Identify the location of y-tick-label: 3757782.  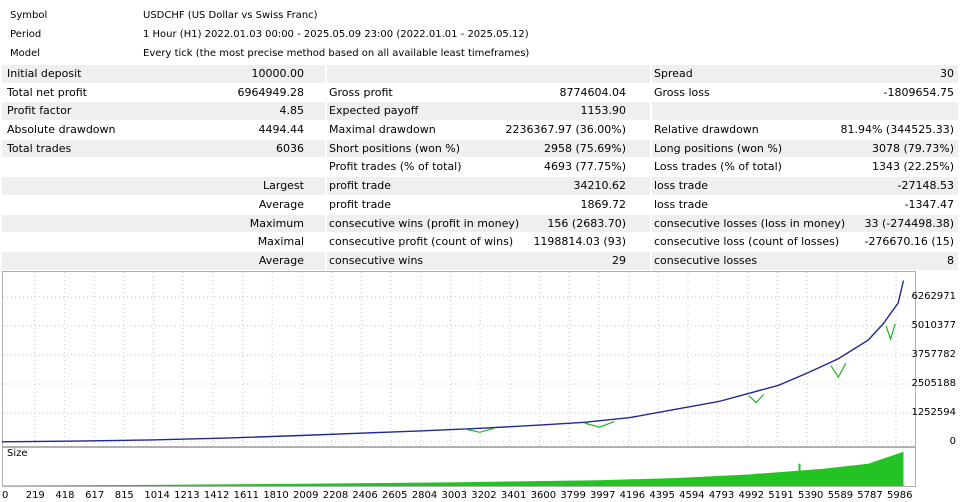
(933, 354).